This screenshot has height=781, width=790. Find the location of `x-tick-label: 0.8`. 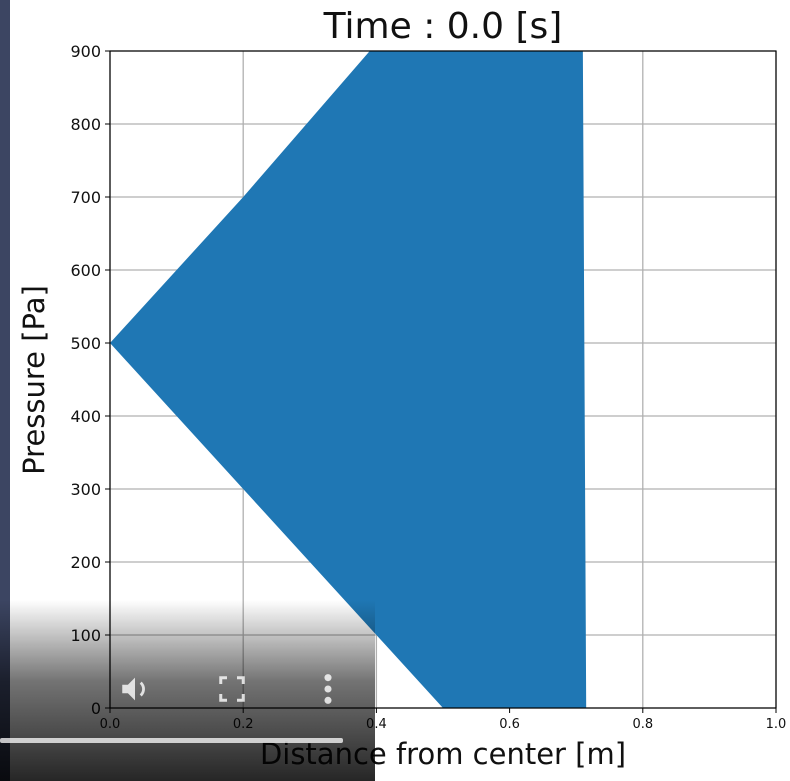

x-tick-label: 0.8 is located at coordinates (642, 724).